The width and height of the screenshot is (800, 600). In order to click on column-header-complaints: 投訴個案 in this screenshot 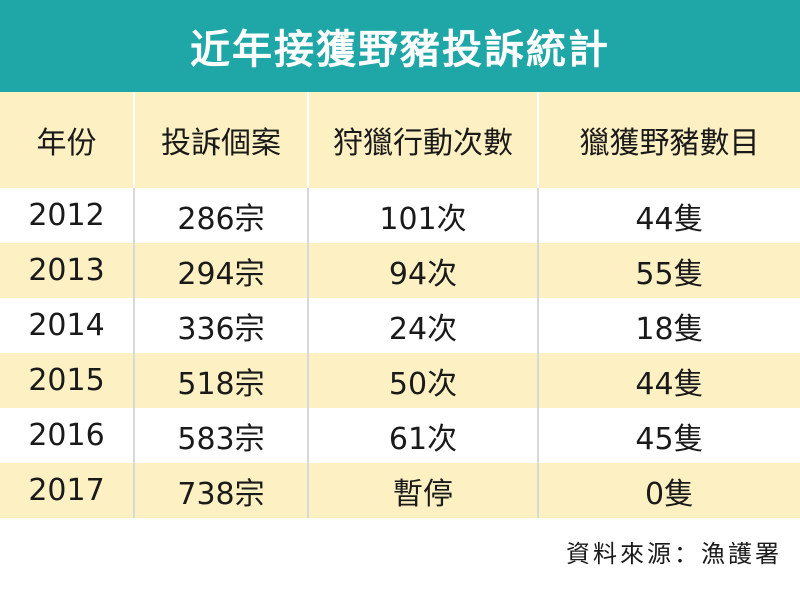, I will do `click(220, 140)`.